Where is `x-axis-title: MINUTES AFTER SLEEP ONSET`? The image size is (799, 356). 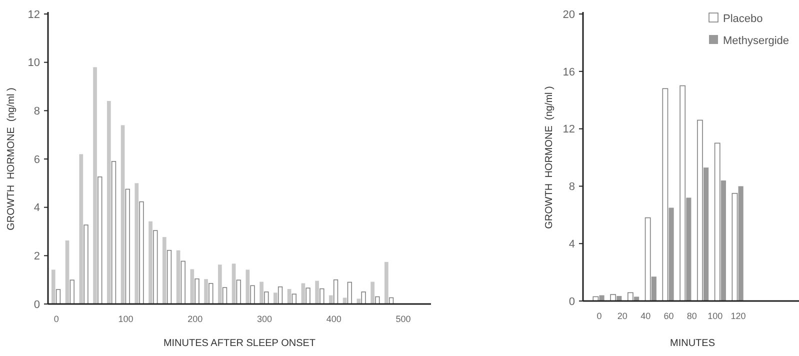
x-axis-title: MINUTES AFTER SLEEP ONSET is located at coordinates (239, 343).